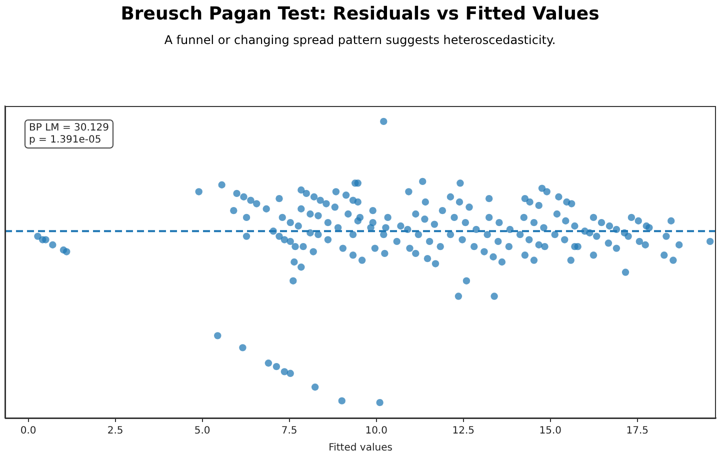 The image size is (720, 460). What do you see at coordinates (202, 431) in the screenshot?
I see `x-tick-label: 5.0` at bounding box center [202, 431].